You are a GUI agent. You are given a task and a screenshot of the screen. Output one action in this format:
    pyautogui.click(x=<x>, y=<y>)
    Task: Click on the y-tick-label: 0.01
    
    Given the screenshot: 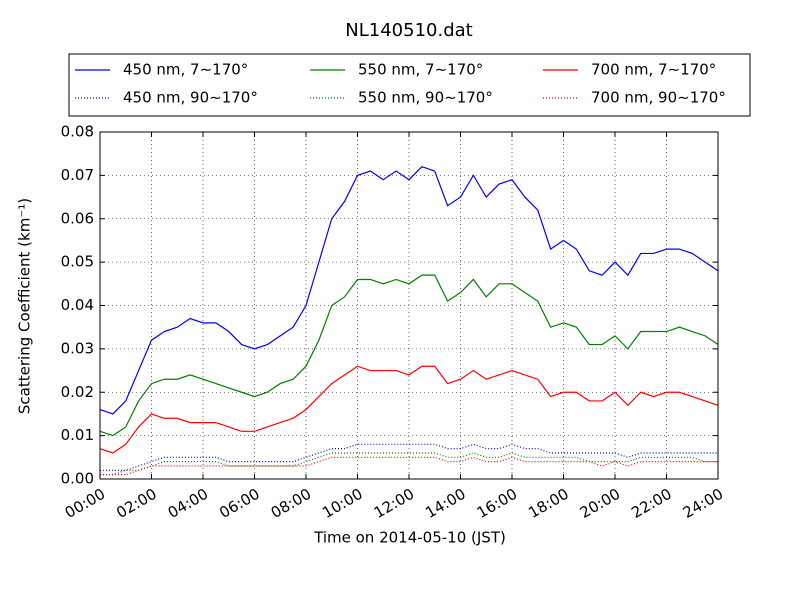 What is the action you would take?
    pyautogui.click(x=77, y=435)
    